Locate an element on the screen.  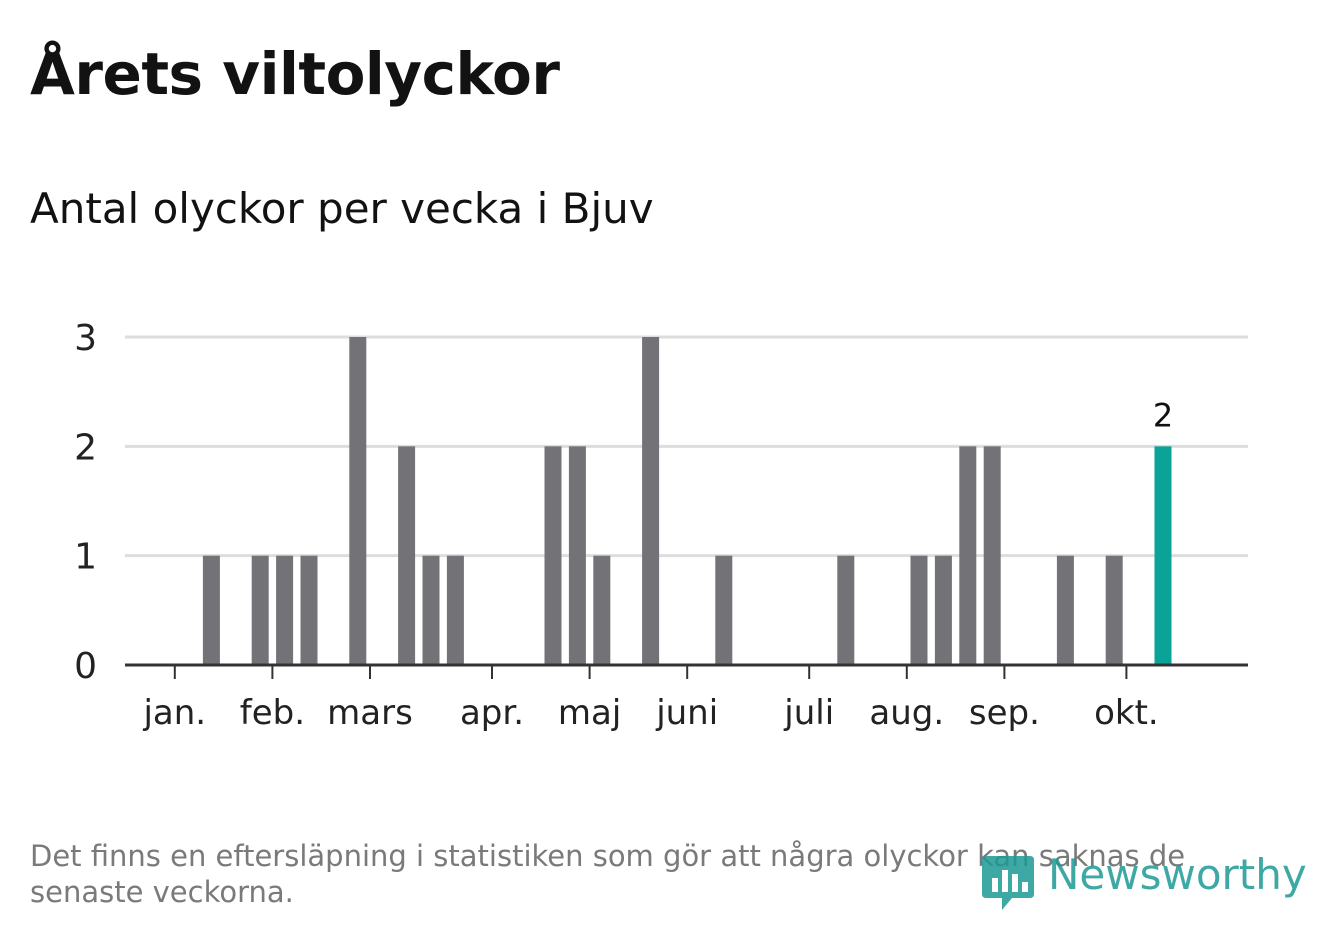
x-tick-label: juni is located at coordinates (686, 713).